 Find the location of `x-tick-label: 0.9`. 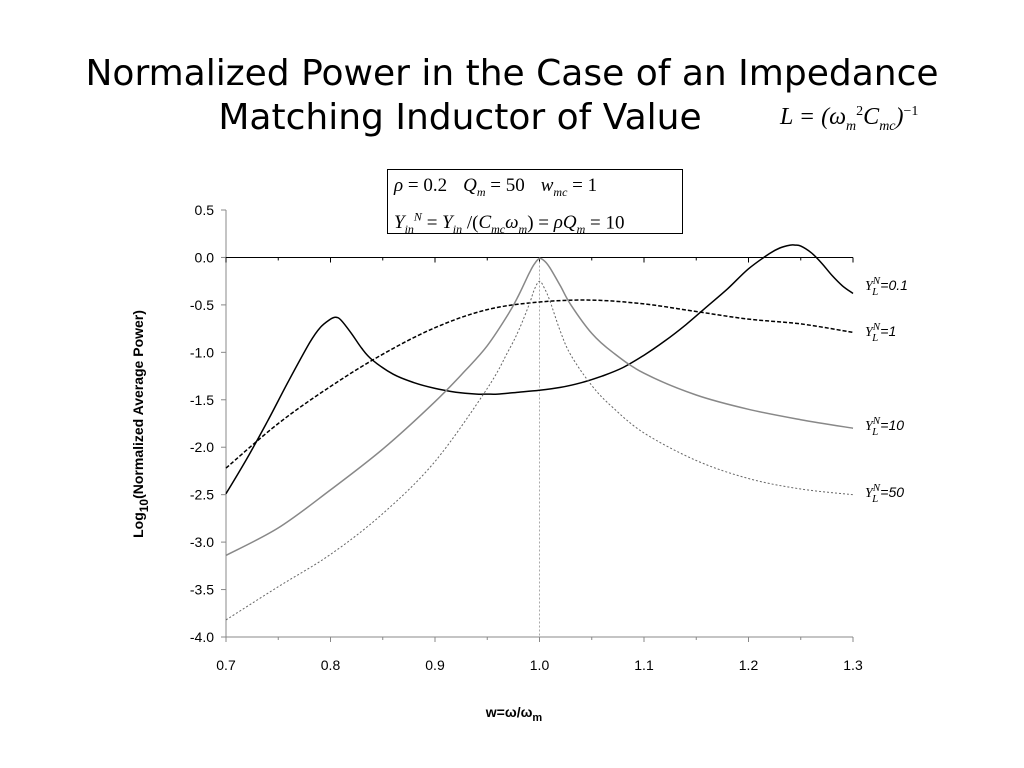

x-tick-label: 0.9 is located at coordinates (435, 665).